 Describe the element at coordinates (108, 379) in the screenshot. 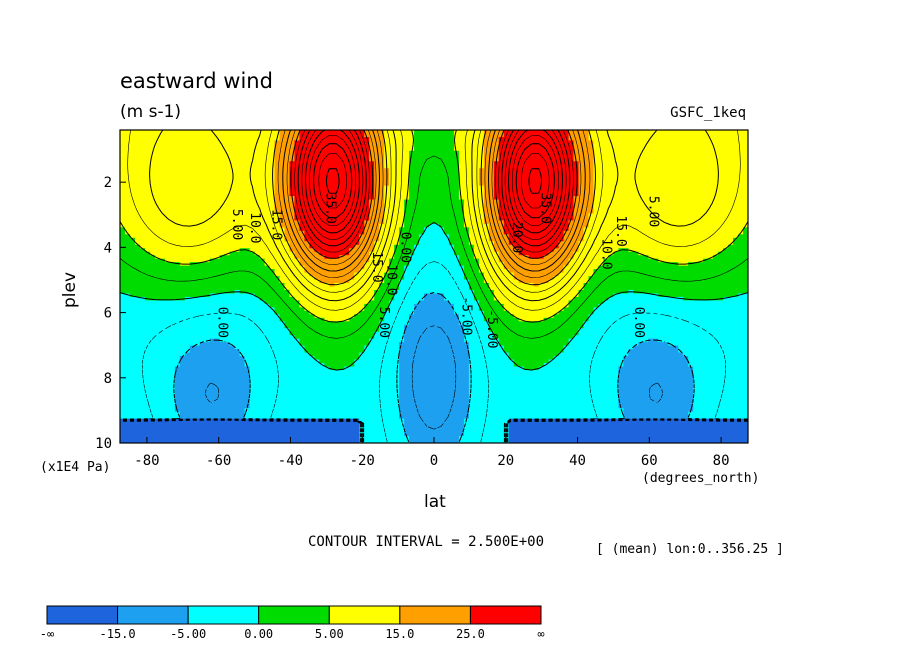

I see `y-tick-label: 8` at that location.